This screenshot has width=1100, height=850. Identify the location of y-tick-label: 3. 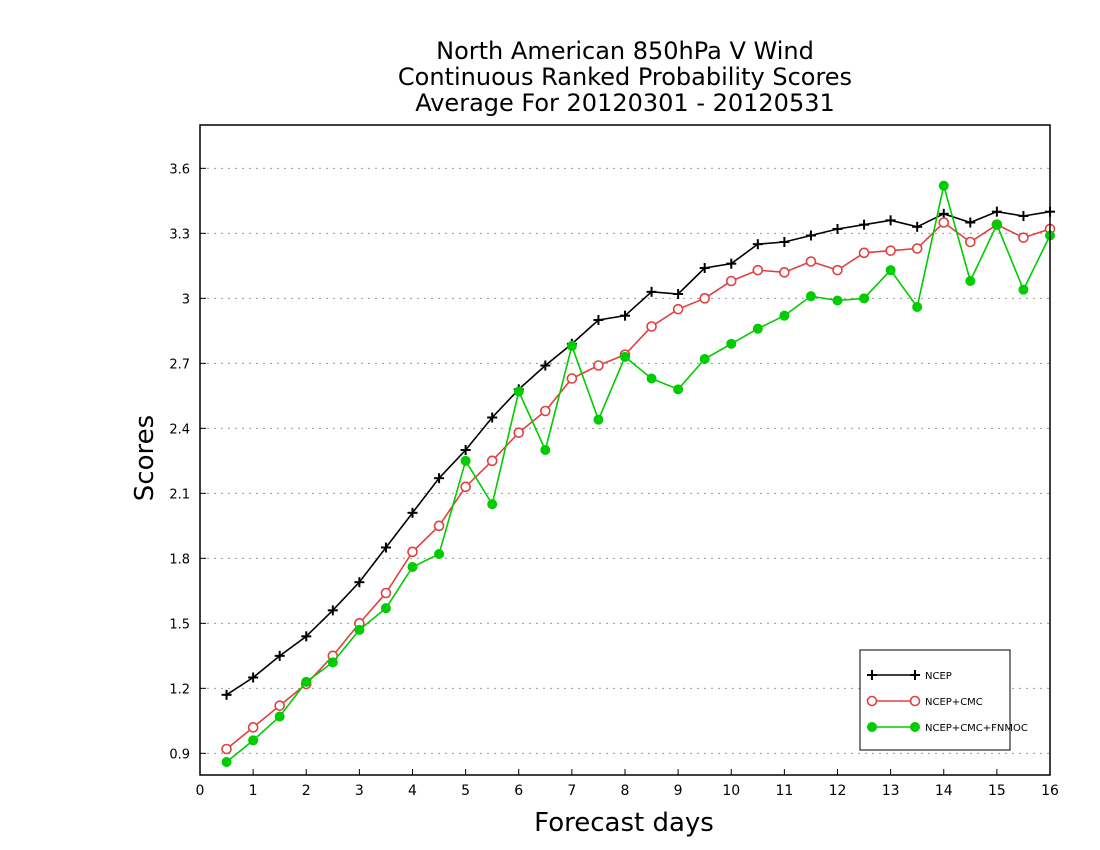
(186, 299).